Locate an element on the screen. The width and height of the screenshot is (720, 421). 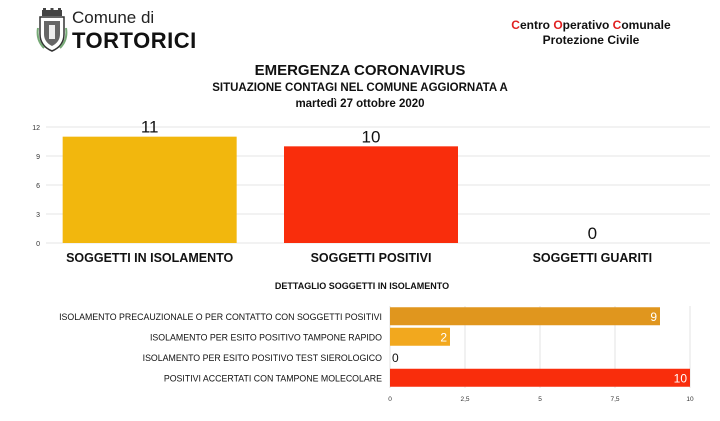
x-tick-label: 5 is located at coordinates (540, 399).